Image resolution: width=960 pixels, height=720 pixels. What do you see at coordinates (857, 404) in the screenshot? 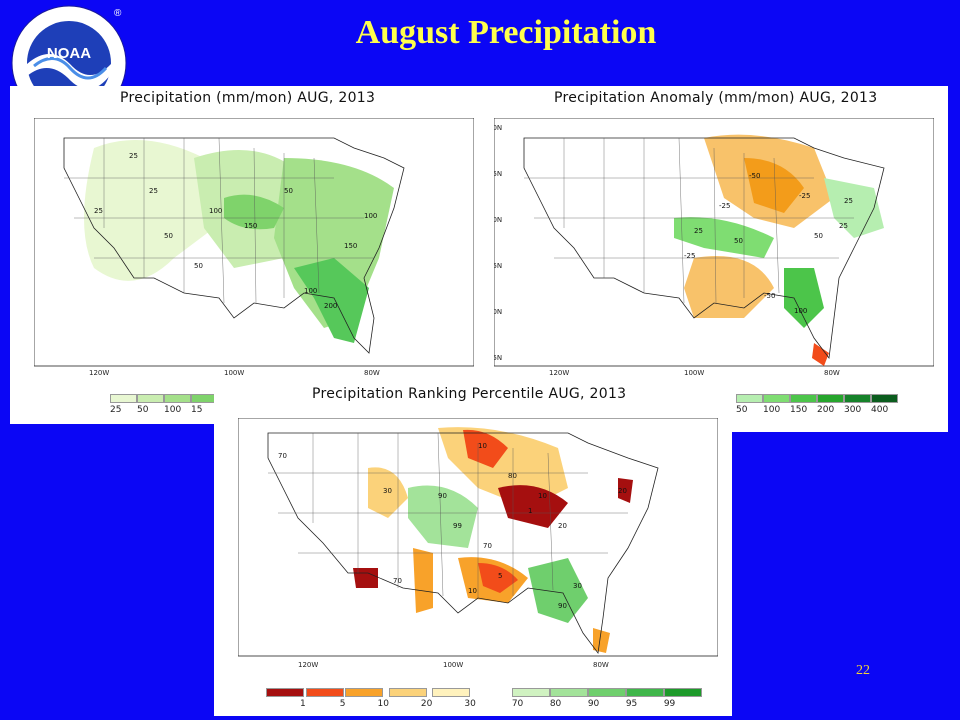
I see `colorbar-entry: 300` at bounding box center [857, 404].